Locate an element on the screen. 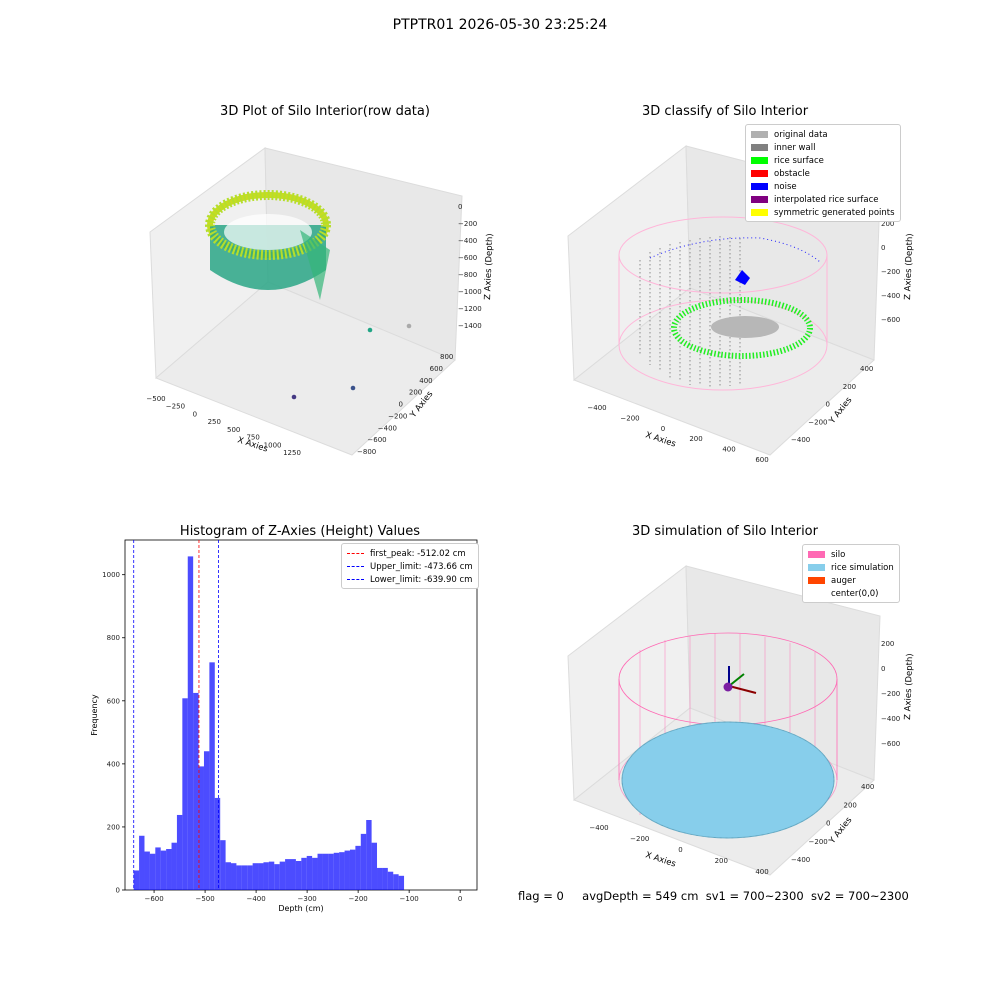  histogram-xtick-label: −300 is located at coordinates (307, 899).